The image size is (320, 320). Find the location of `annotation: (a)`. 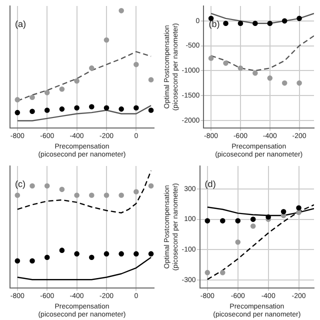

annotation: (a) is located at coordinates (20, 23).